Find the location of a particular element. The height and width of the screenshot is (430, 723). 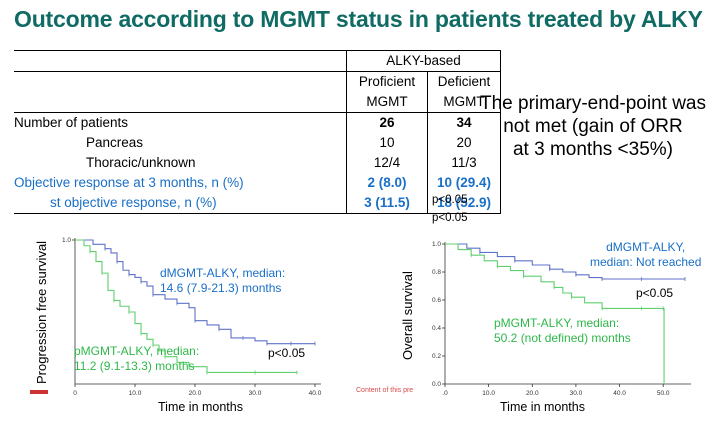

row-label: Thoracic/unknown is located at coordinates (141, 162).